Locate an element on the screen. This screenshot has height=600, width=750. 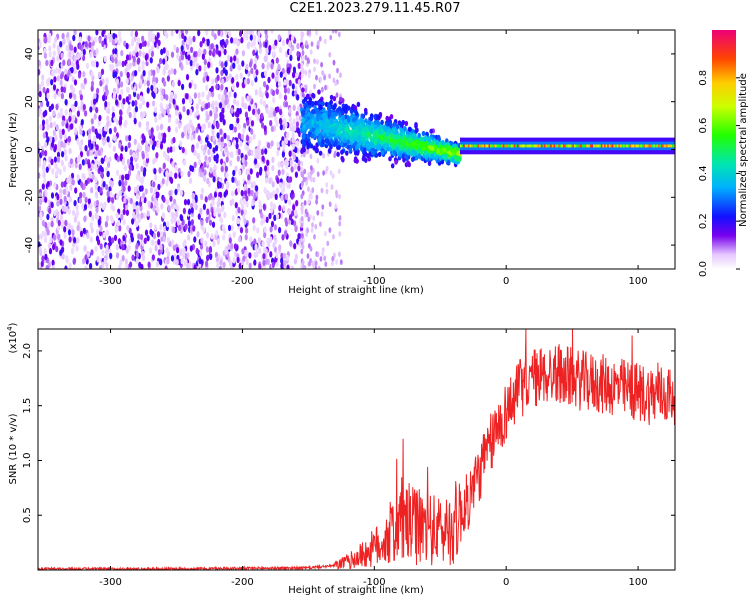
y-tick-label: -20 is located at coordinates (29, 197).